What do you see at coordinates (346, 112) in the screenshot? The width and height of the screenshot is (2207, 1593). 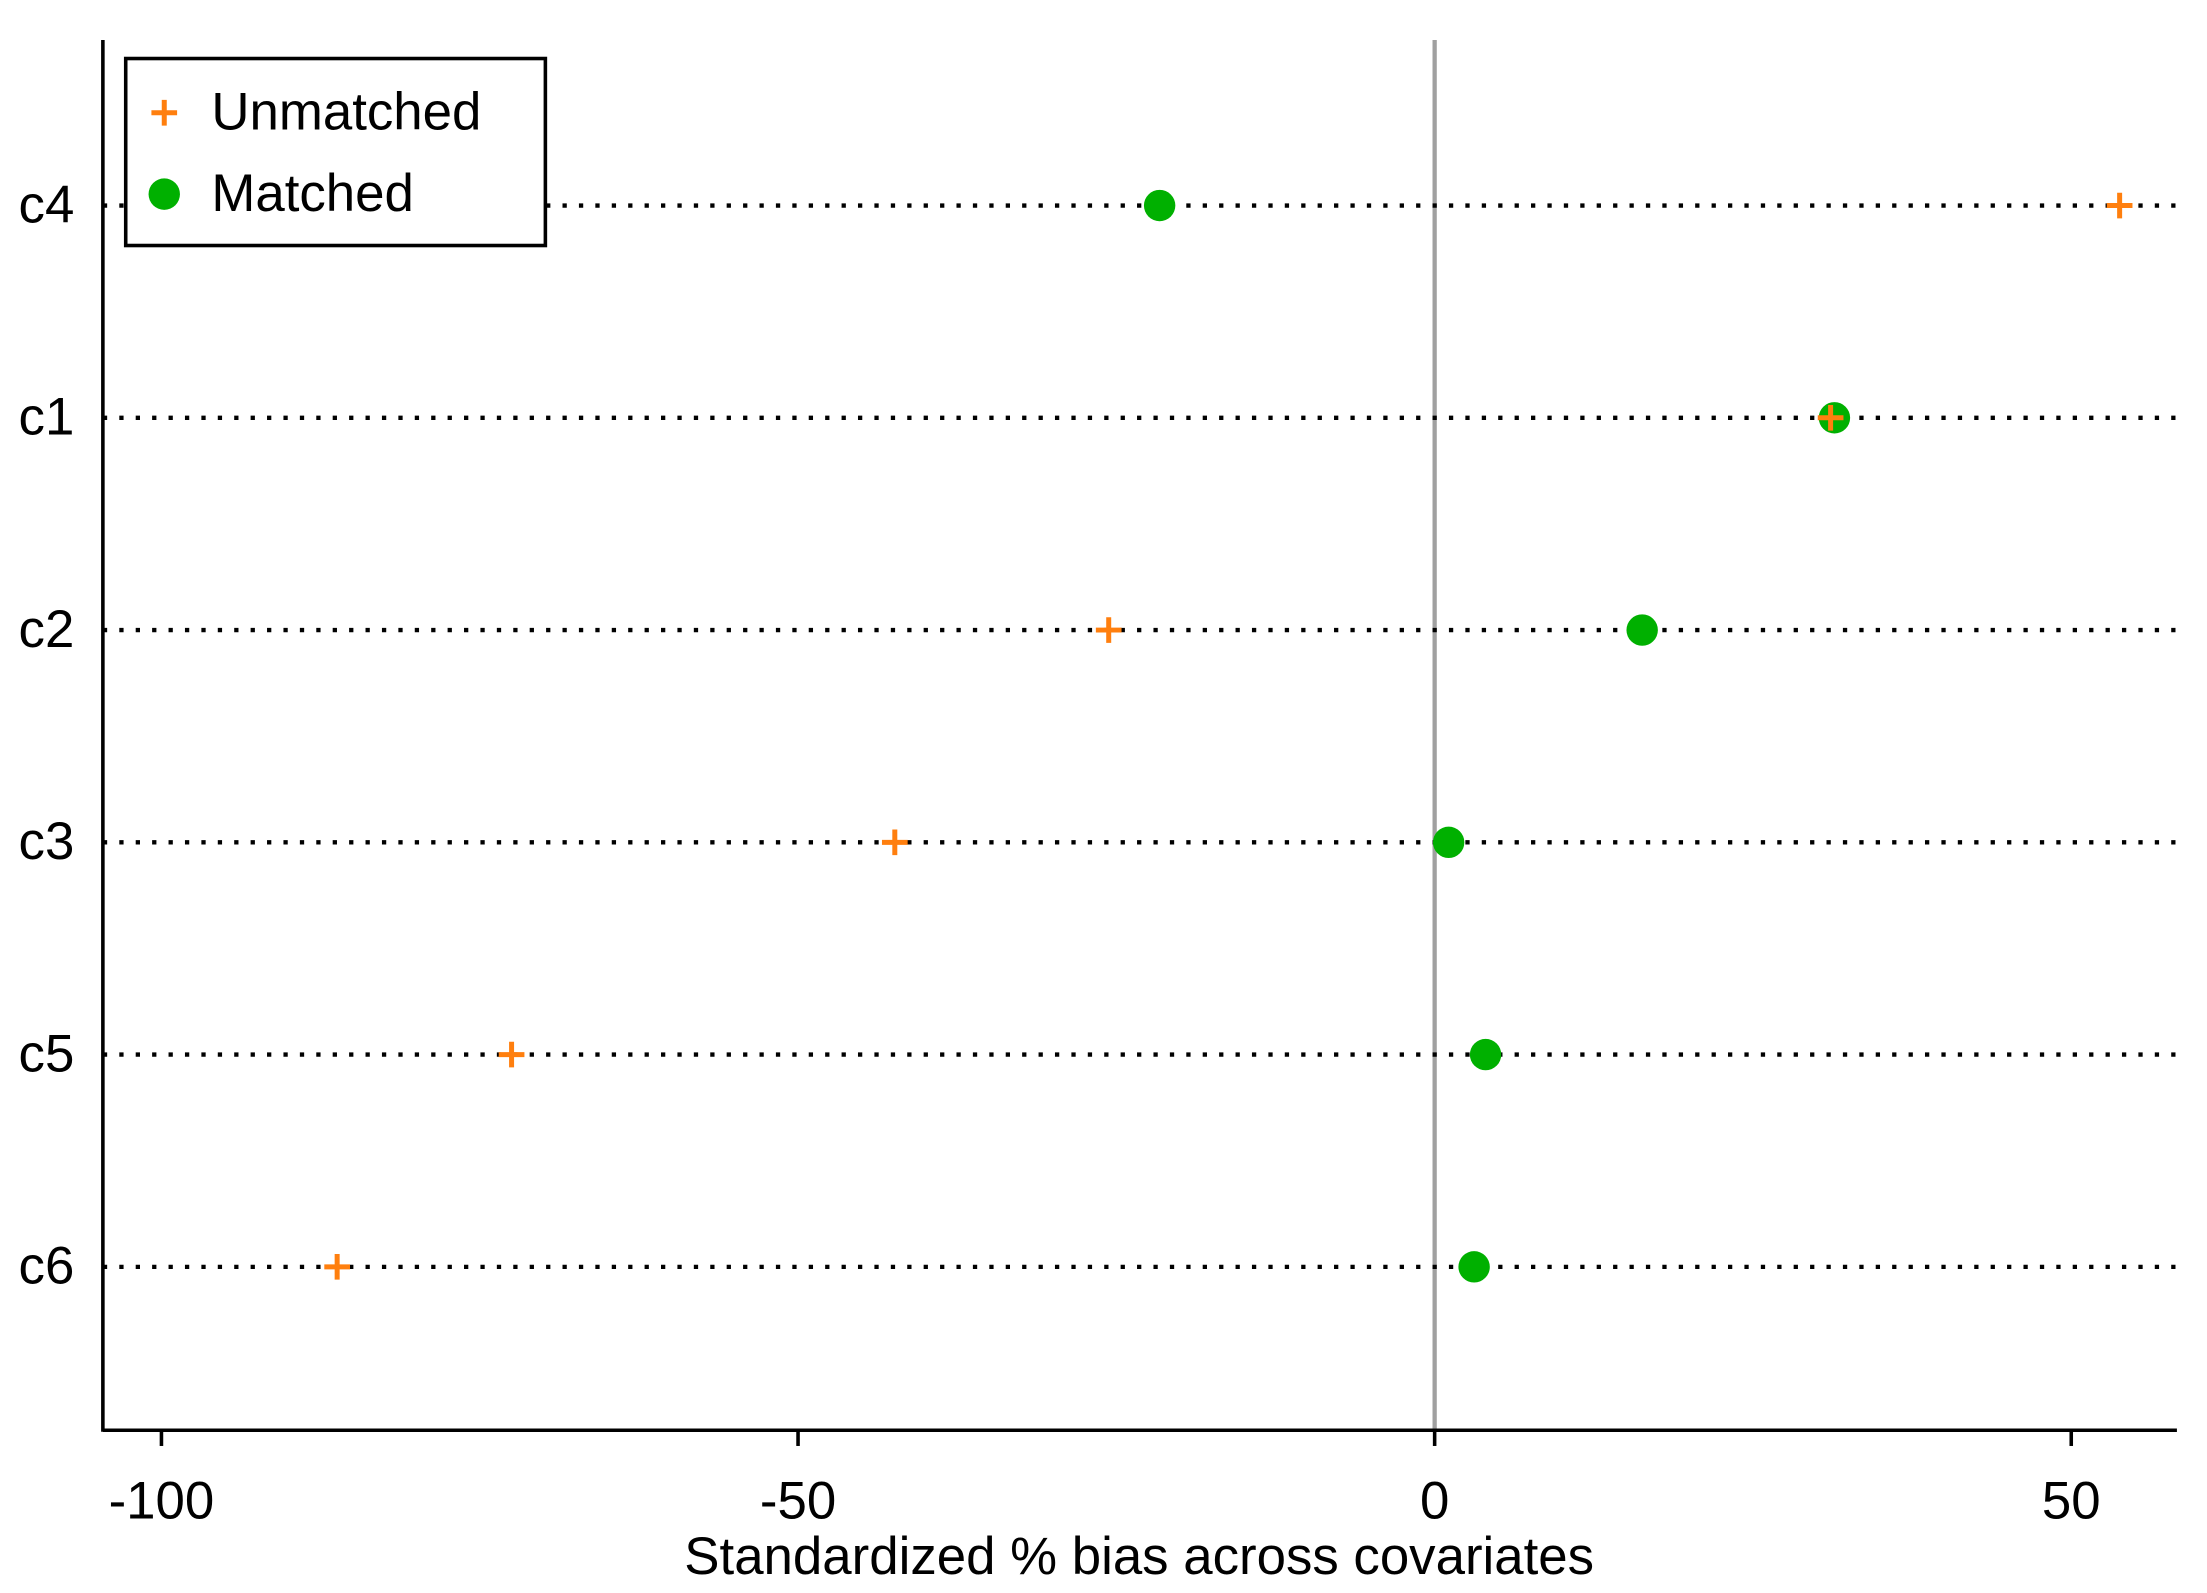 I see `legend-label: Unmatched` at bounding box center [346, 112].